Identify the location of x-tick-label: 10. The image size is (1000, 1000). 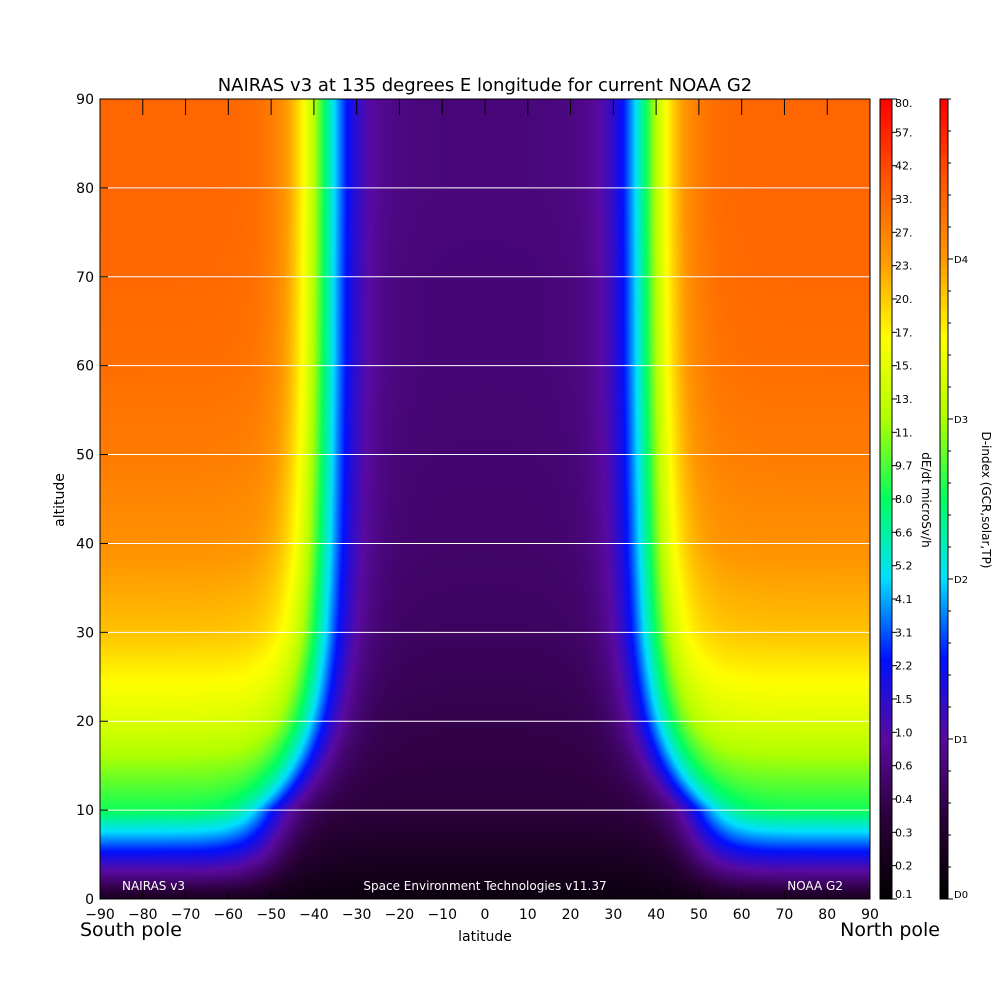
(528, 915).